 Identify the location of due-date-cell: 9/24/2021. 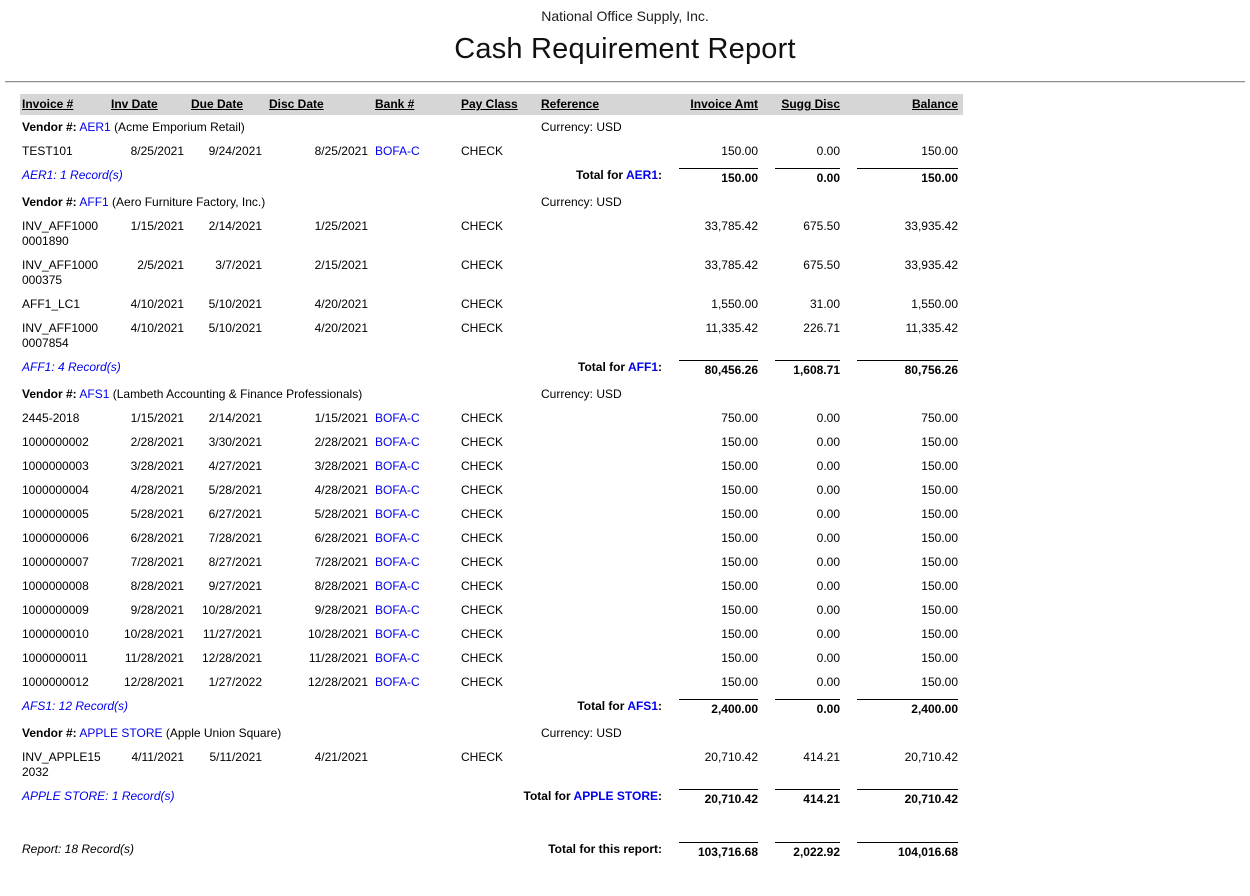
(235, 151).